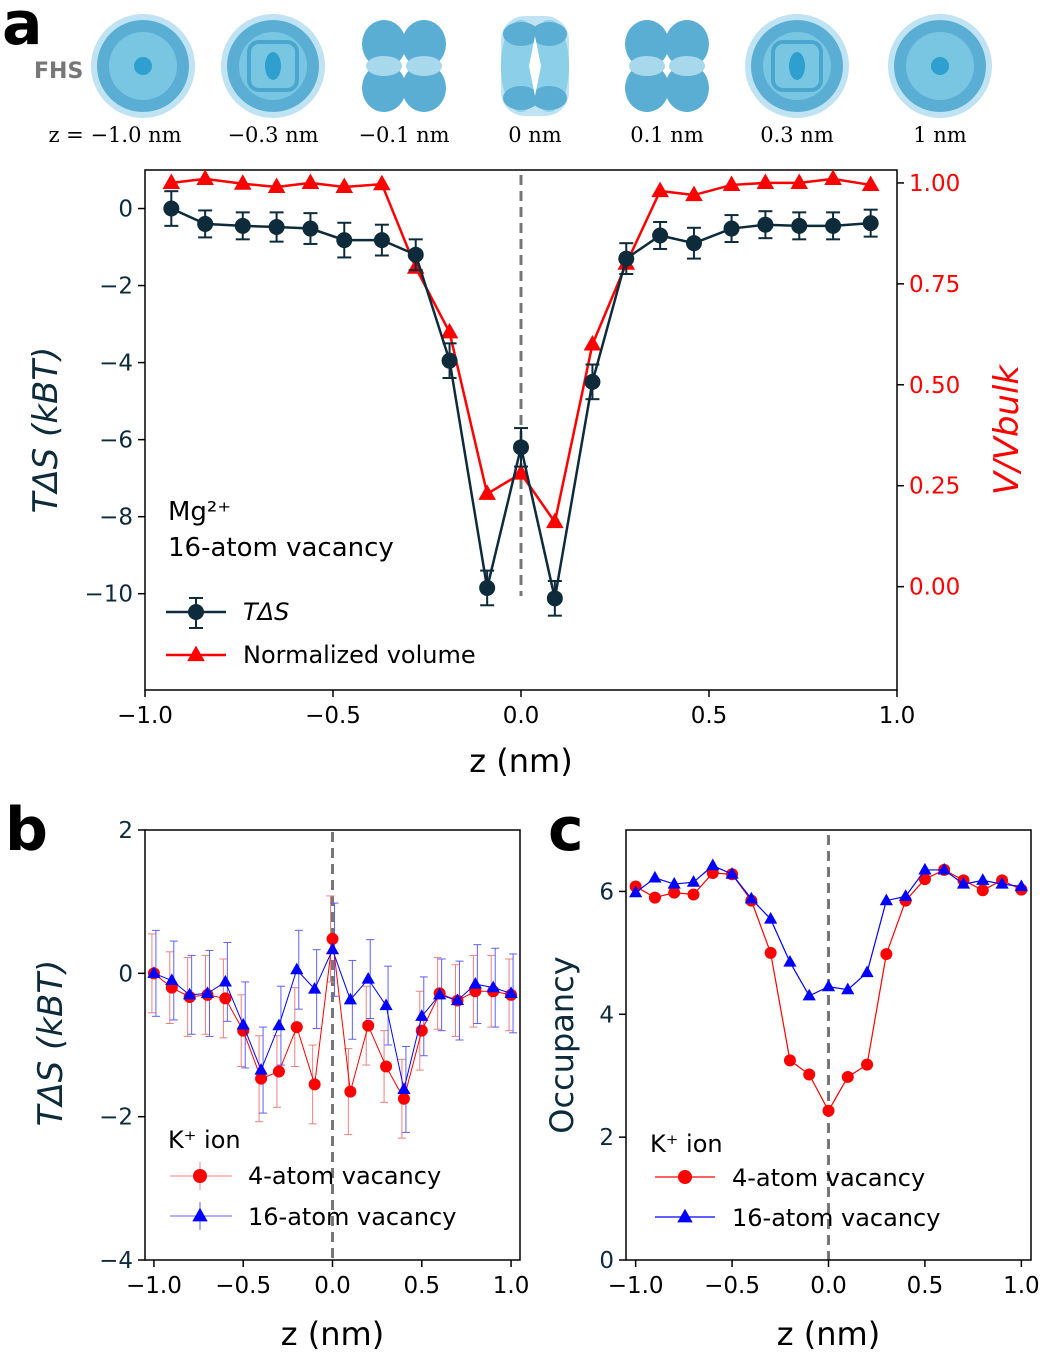  I want to click on y-tick-label: 2, so click(606, 1138).